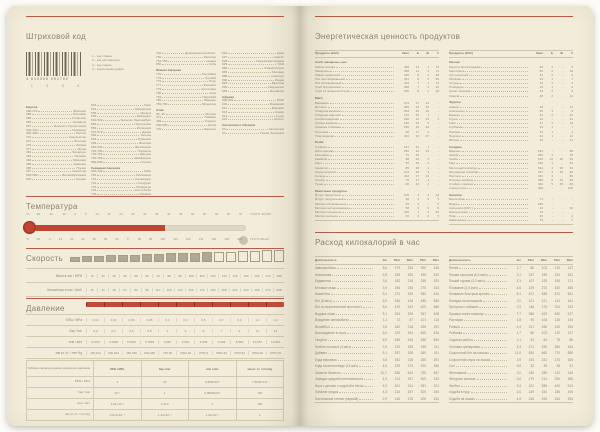 Image resolution: width=600 pixels, height=432 pixels. Describe the element at coordinates (377, 184) in the screenshot. I see `table-row: Тунец 96 23 1-` at that location.